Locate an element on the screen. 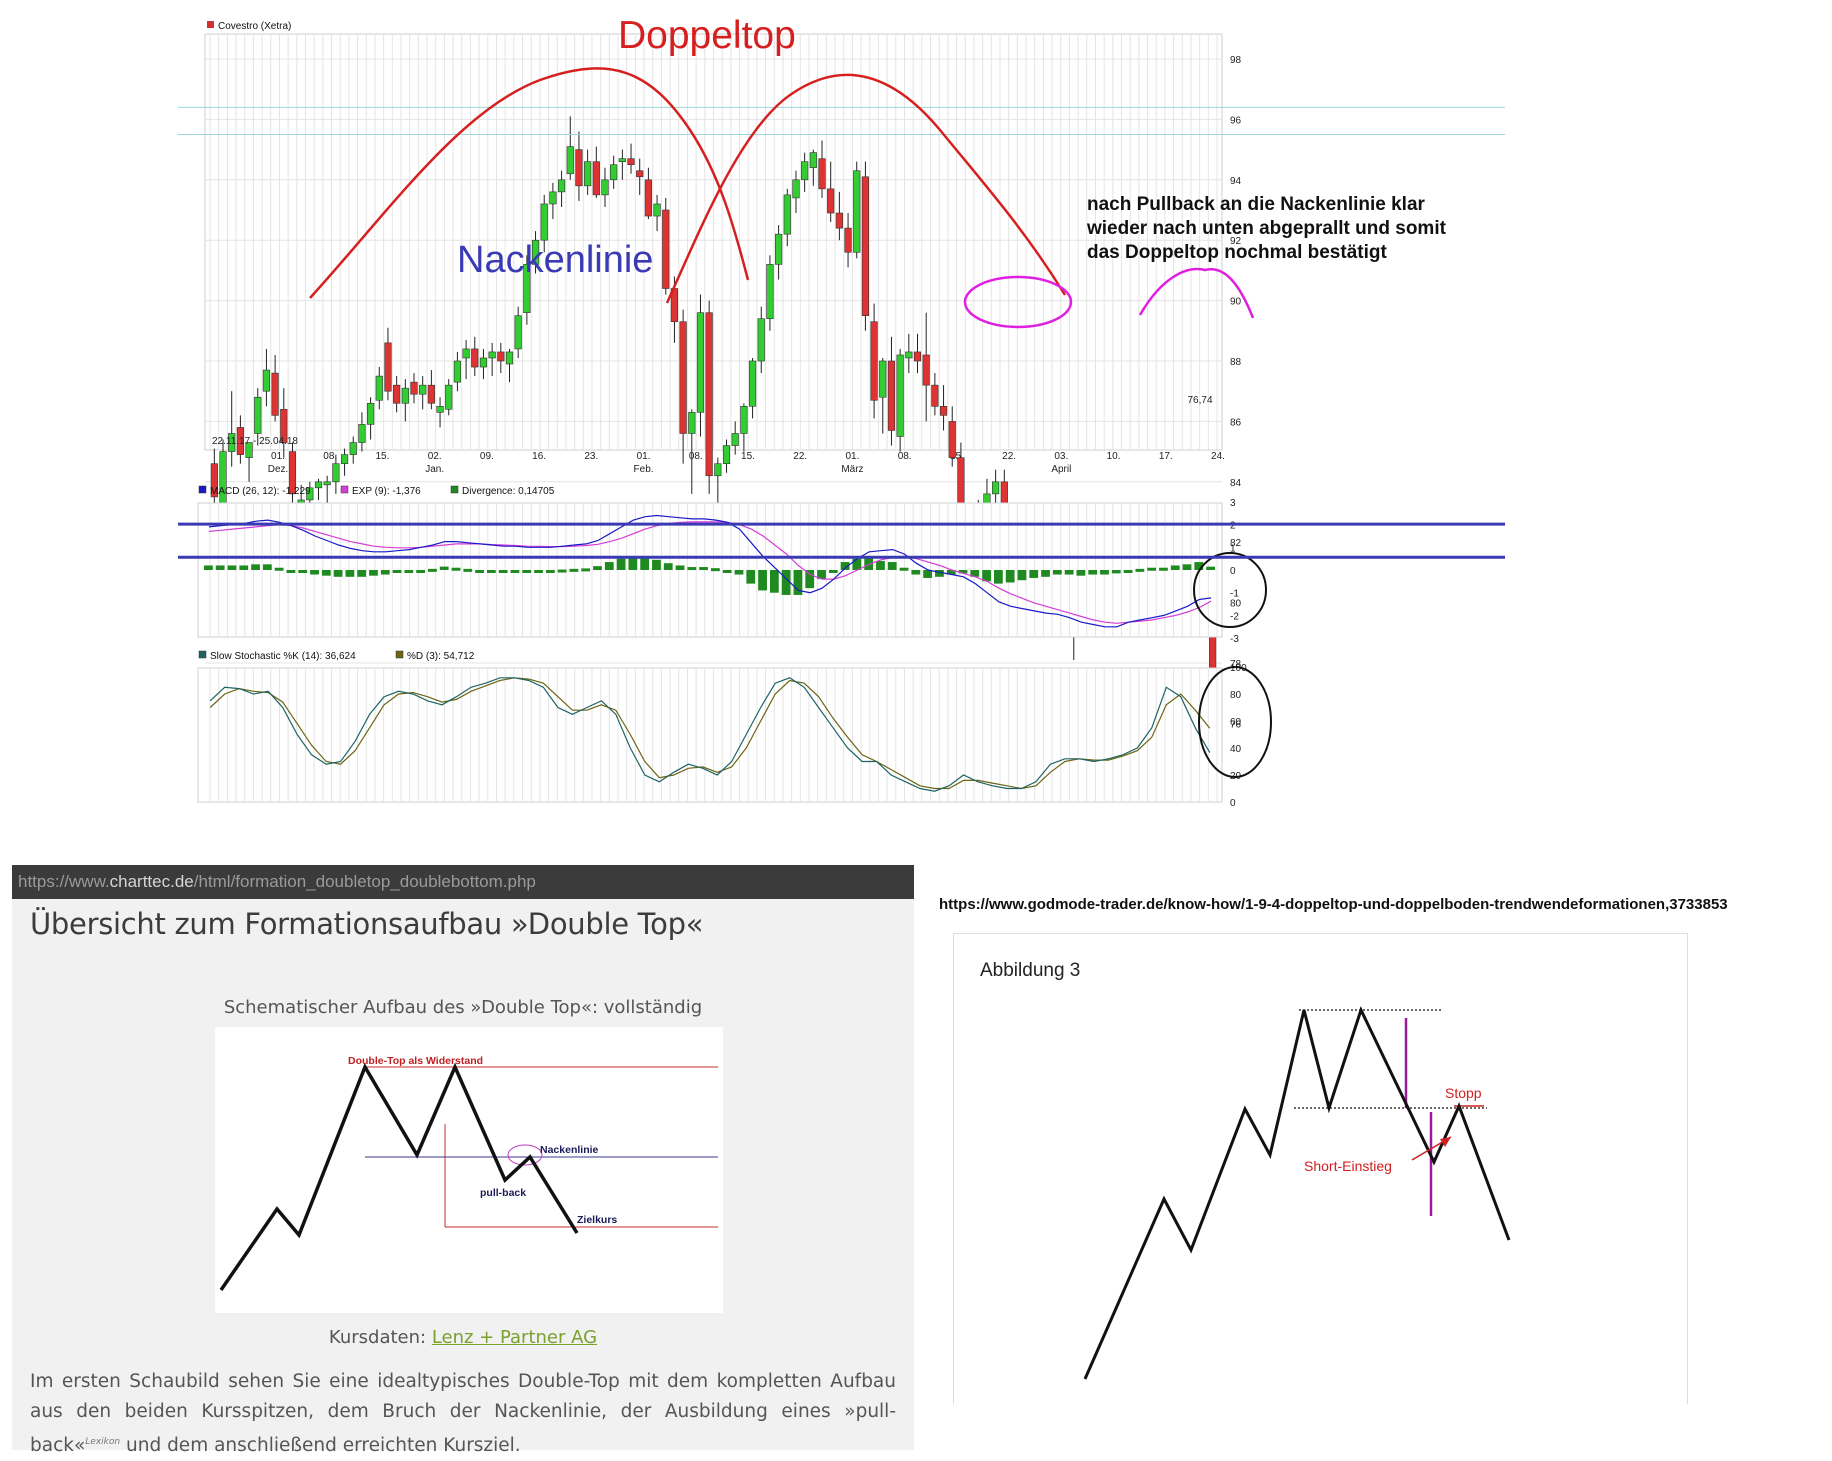 The image size is (1832, 1461). price-y-tick: 90 is located at coordinates (1236, 302).